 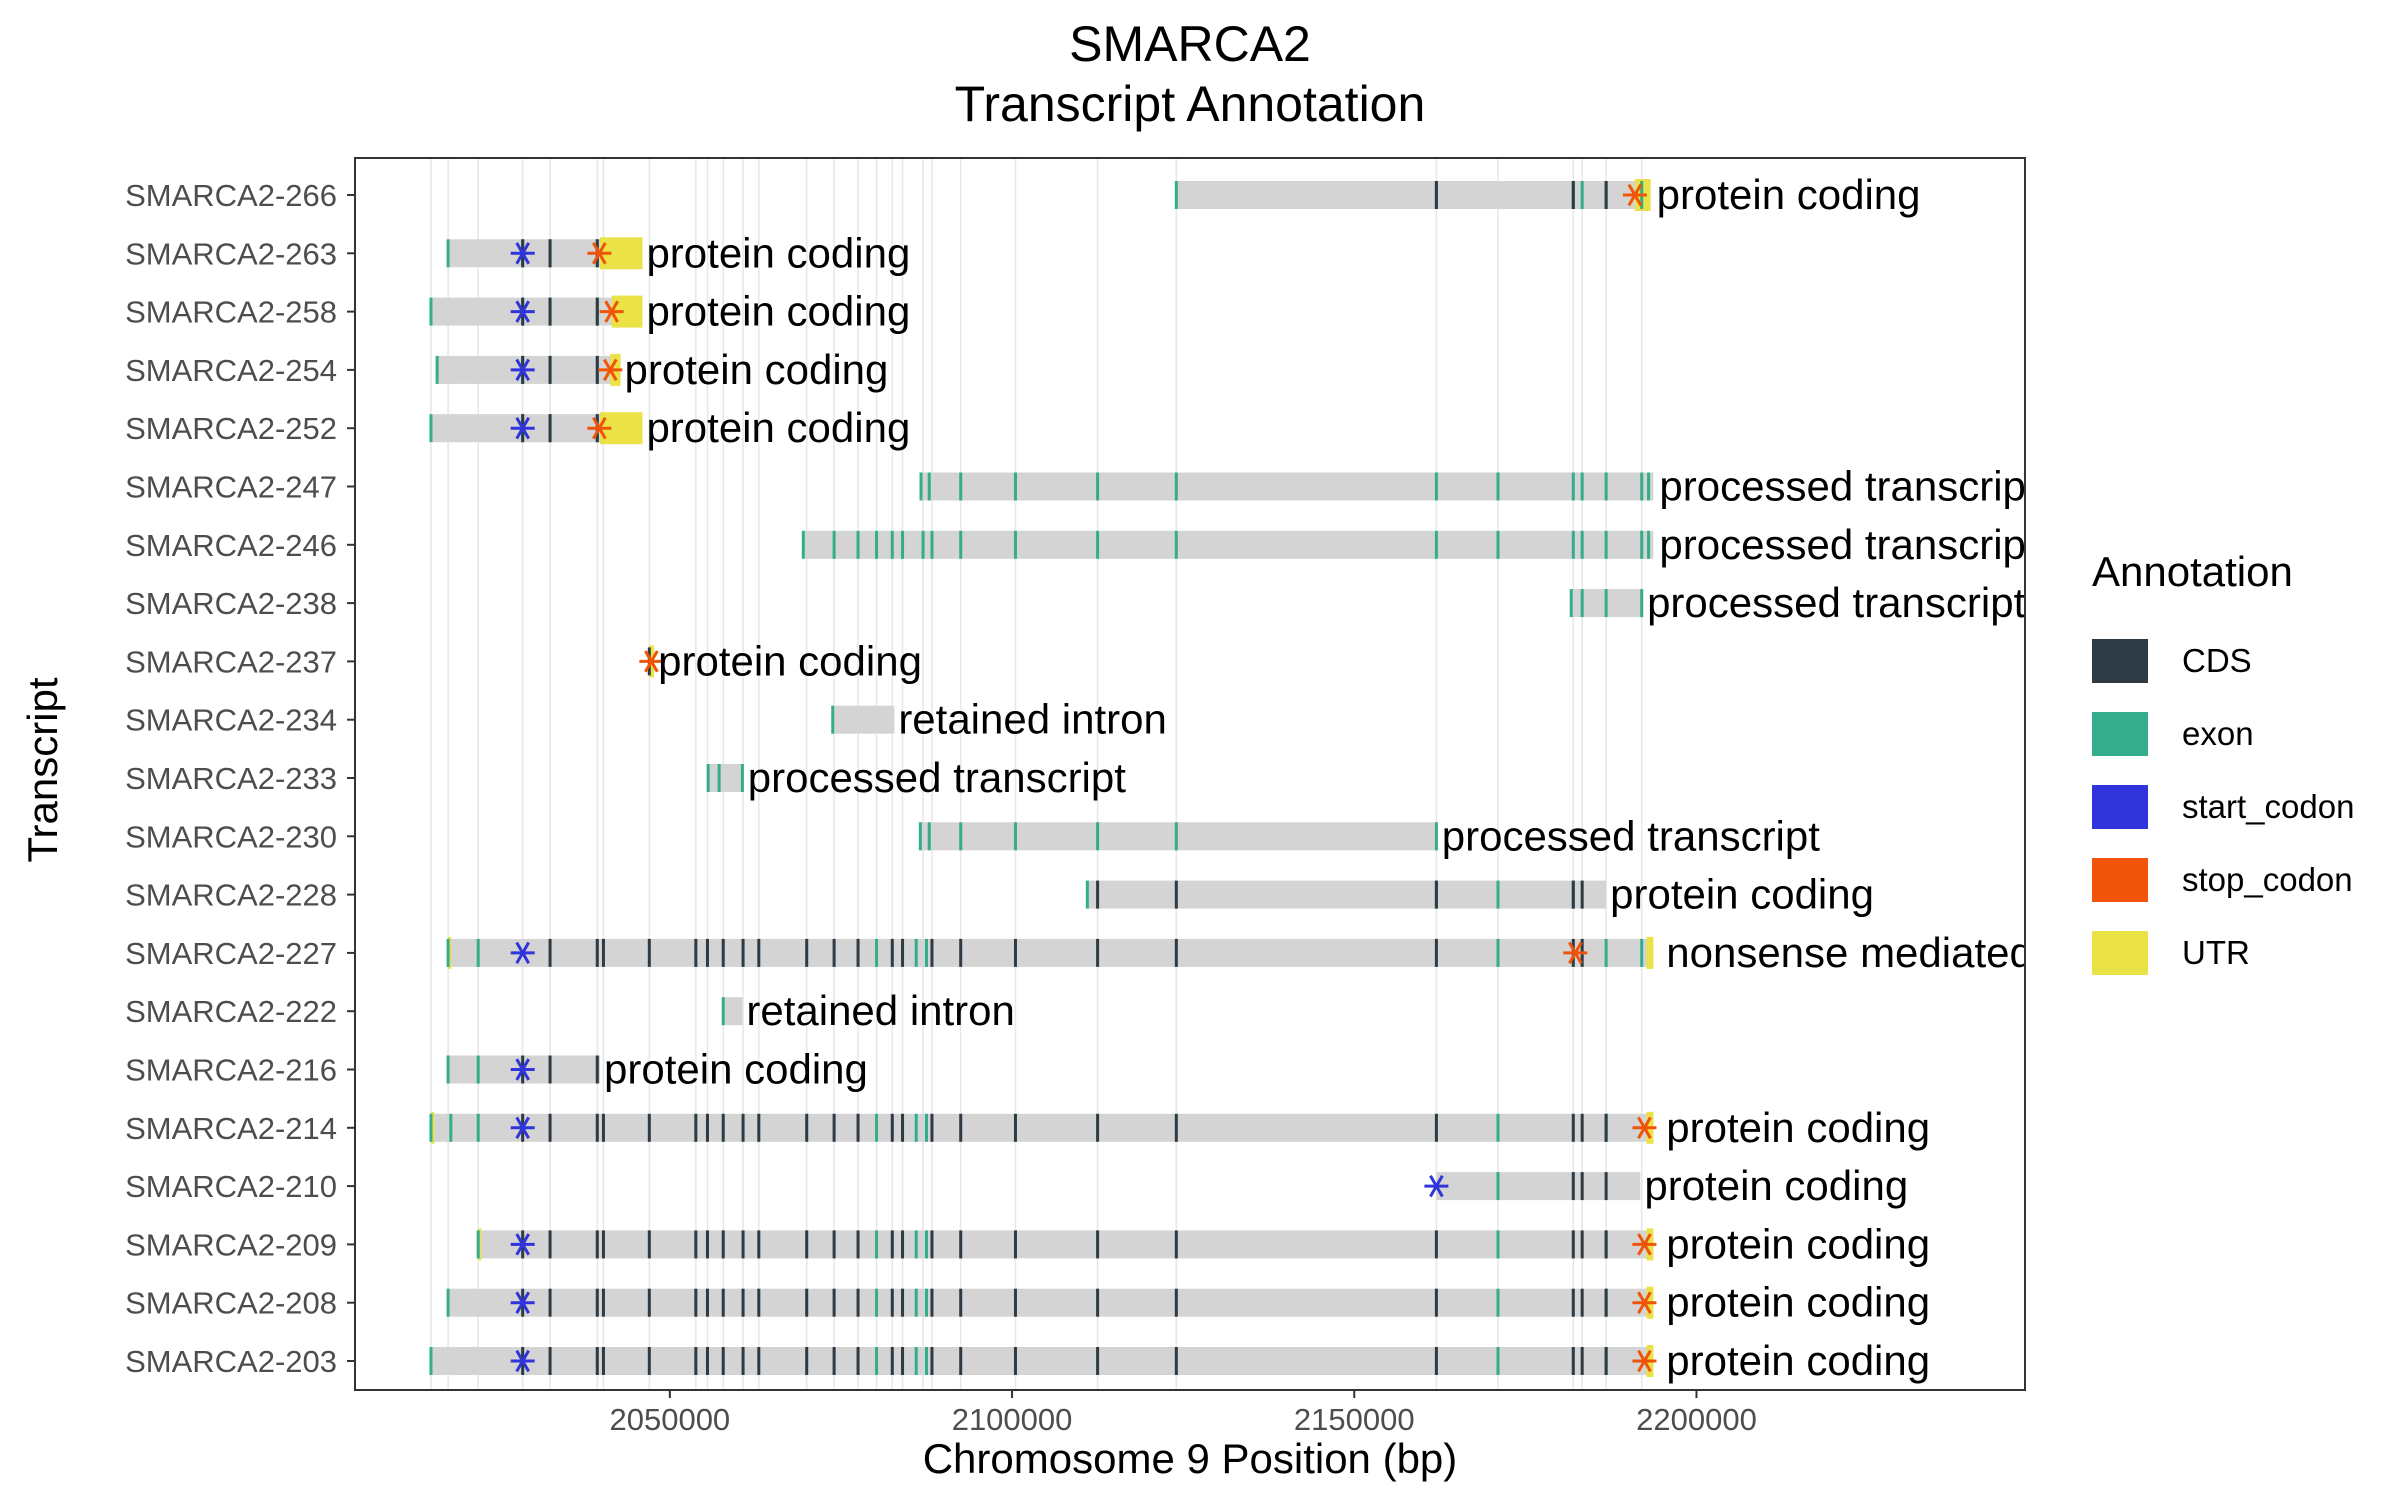 What do you see at coordinates (2120, 952) in the screenshot?
I see `legend-key-utr` at bounding box center [2120, 952].